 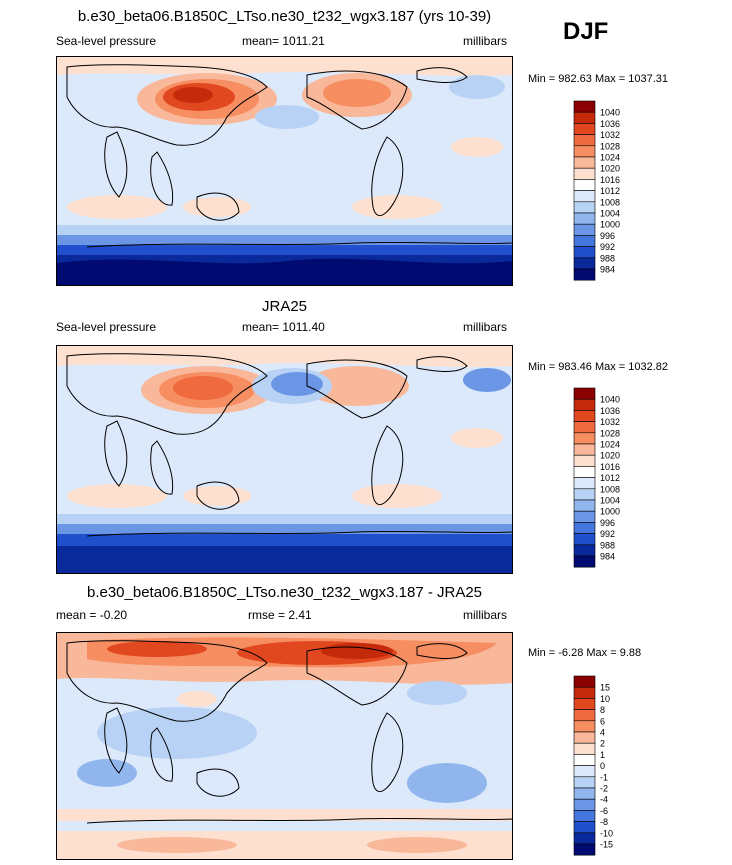 What do you see at coordinates (280, 615) in the screenshot?
I see `panel3-rmse-label: rmse = 2.41` at bounding box center [280, 615].